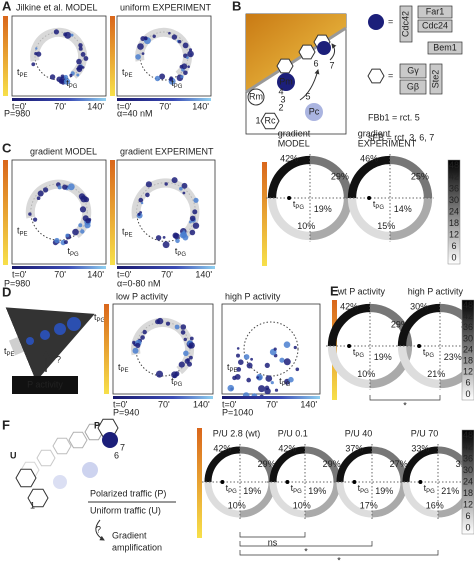 This screenshot has height=563, width=474. Describe the element at coordinates (201, 404) in the screenshot. I see `time-tick-label: 140'` at that location.